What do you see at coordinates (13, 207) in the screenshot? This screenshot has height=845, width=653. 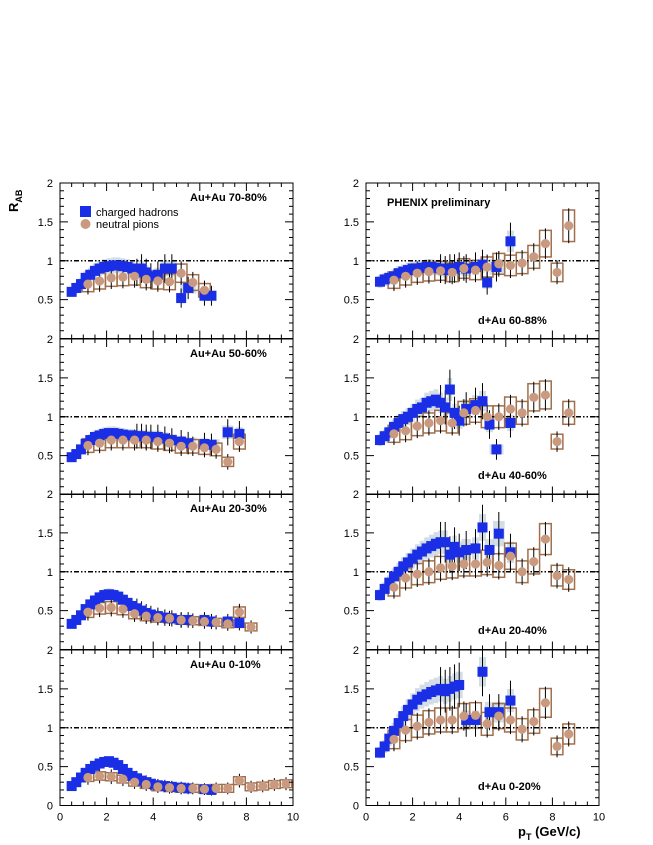 I see `y-axis-title-main: R` at bounding box center [13, 207].